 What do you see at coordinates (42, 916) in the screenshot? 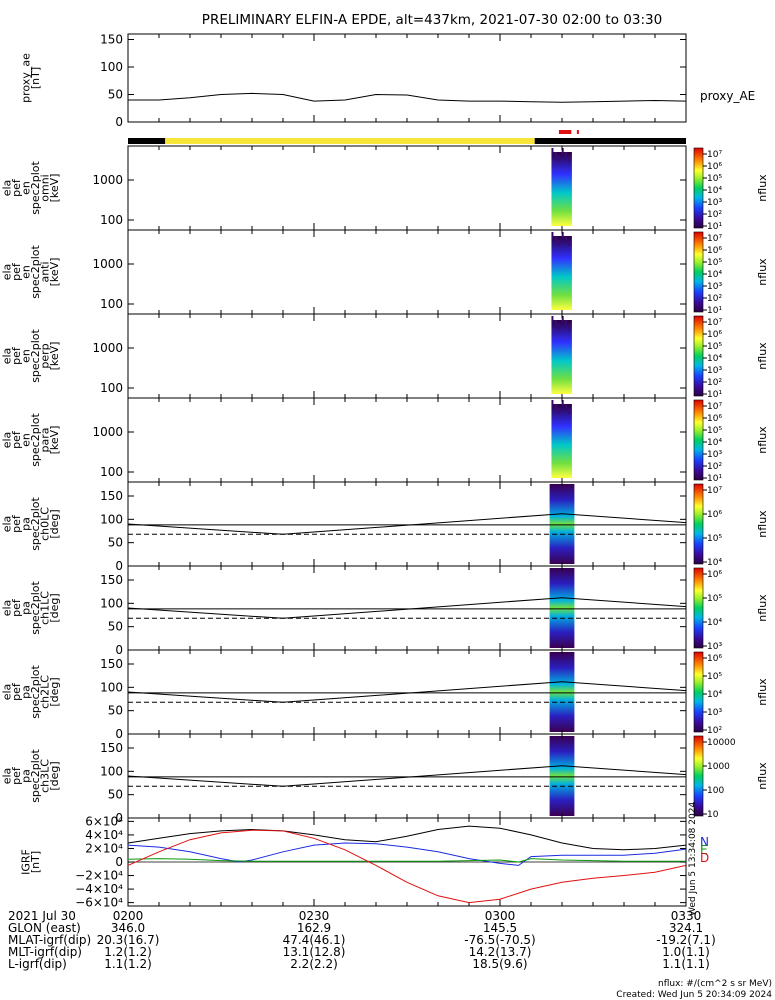
I see `footer-label: 2021 Jul 30` at bounding box center [42, 916].